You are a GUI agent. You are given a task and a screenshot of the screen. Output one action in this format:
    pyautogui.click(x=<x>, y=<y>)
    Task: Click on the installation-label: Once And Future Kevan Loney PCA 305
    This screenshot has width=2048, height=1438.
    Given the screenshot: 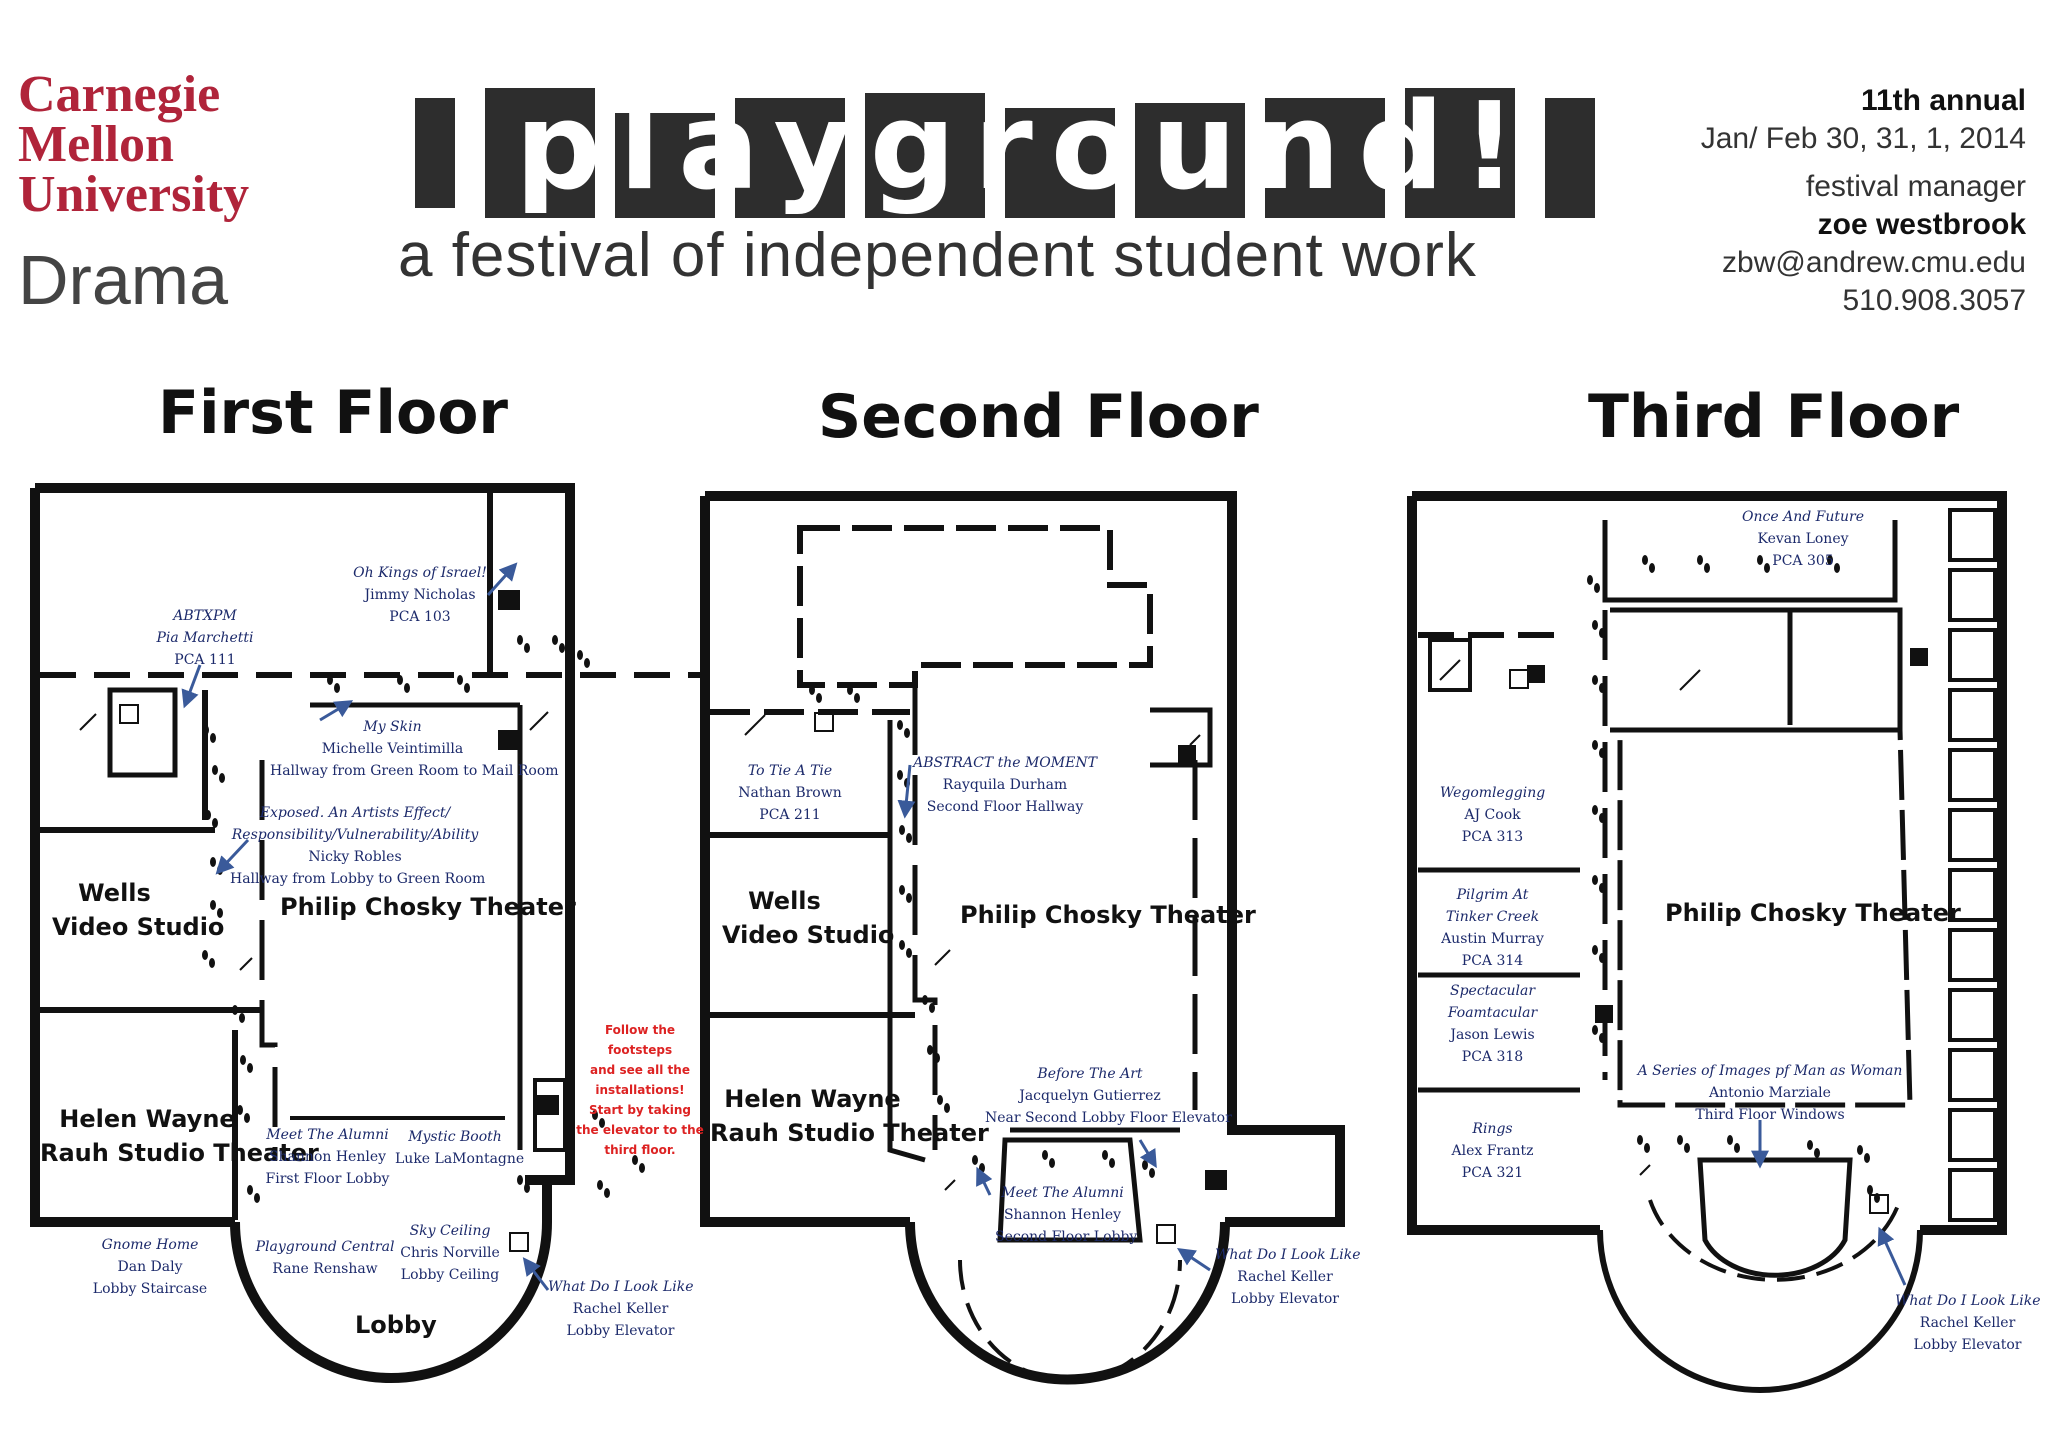 What is the action you would take?
    pyautogui.click(x=1803, y=539)
    